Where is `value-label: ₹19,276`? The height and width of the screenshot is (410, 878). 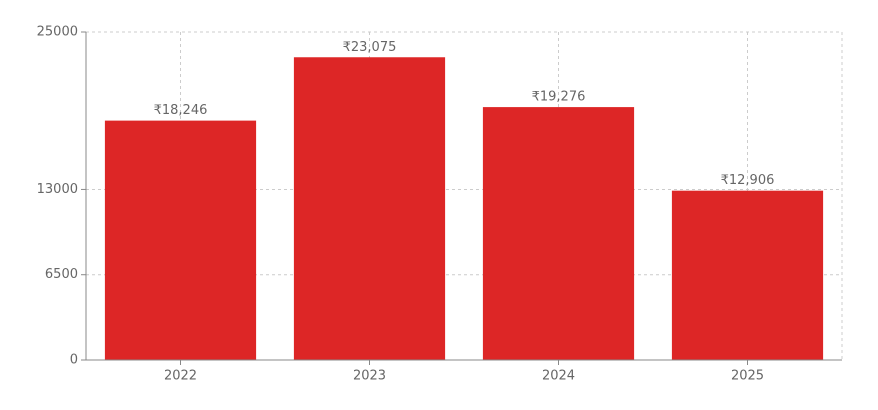
value-label: ₹19,276 is located at coordinates (559, 97).